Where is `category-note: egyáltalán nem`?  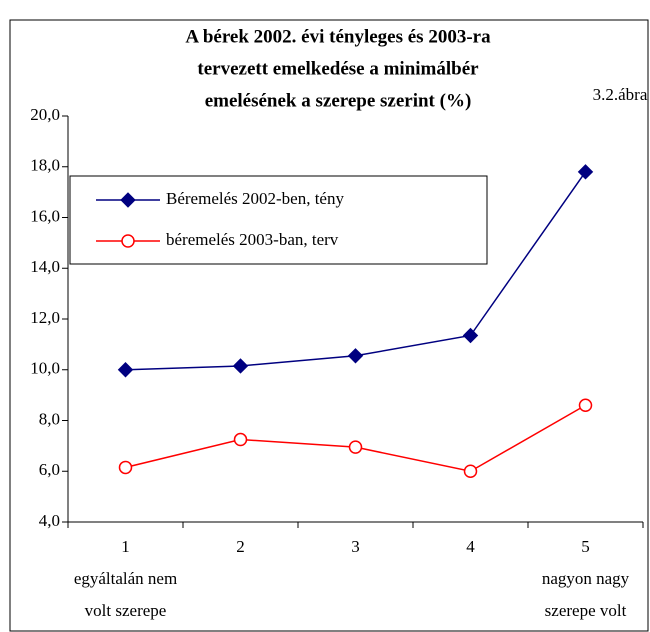
category-note: egyáltalán nem is located at coordinates (125, 578).